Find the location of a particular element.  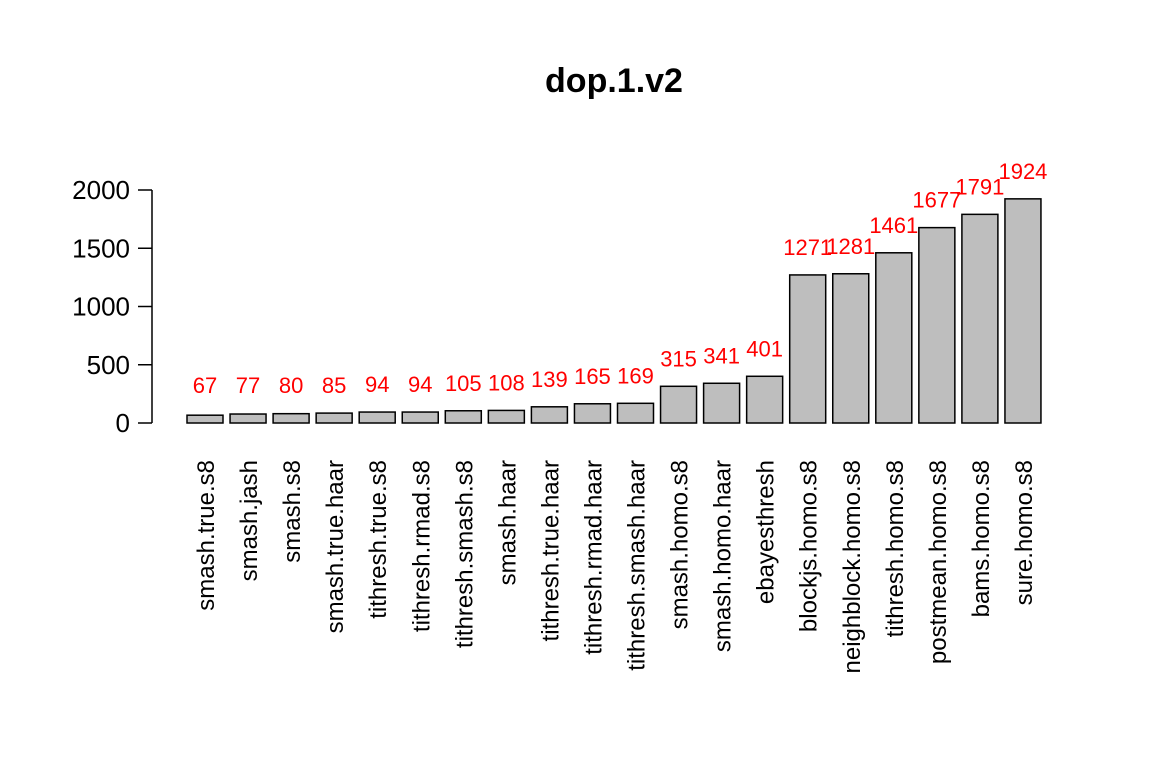

data-label: 341 is located at coordinates (721, 355).